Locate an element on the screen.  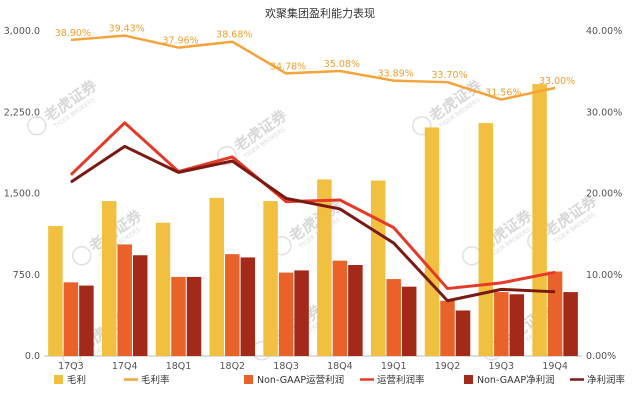
x-tick-label: 17Q3 is located at coordinates (71, 366).